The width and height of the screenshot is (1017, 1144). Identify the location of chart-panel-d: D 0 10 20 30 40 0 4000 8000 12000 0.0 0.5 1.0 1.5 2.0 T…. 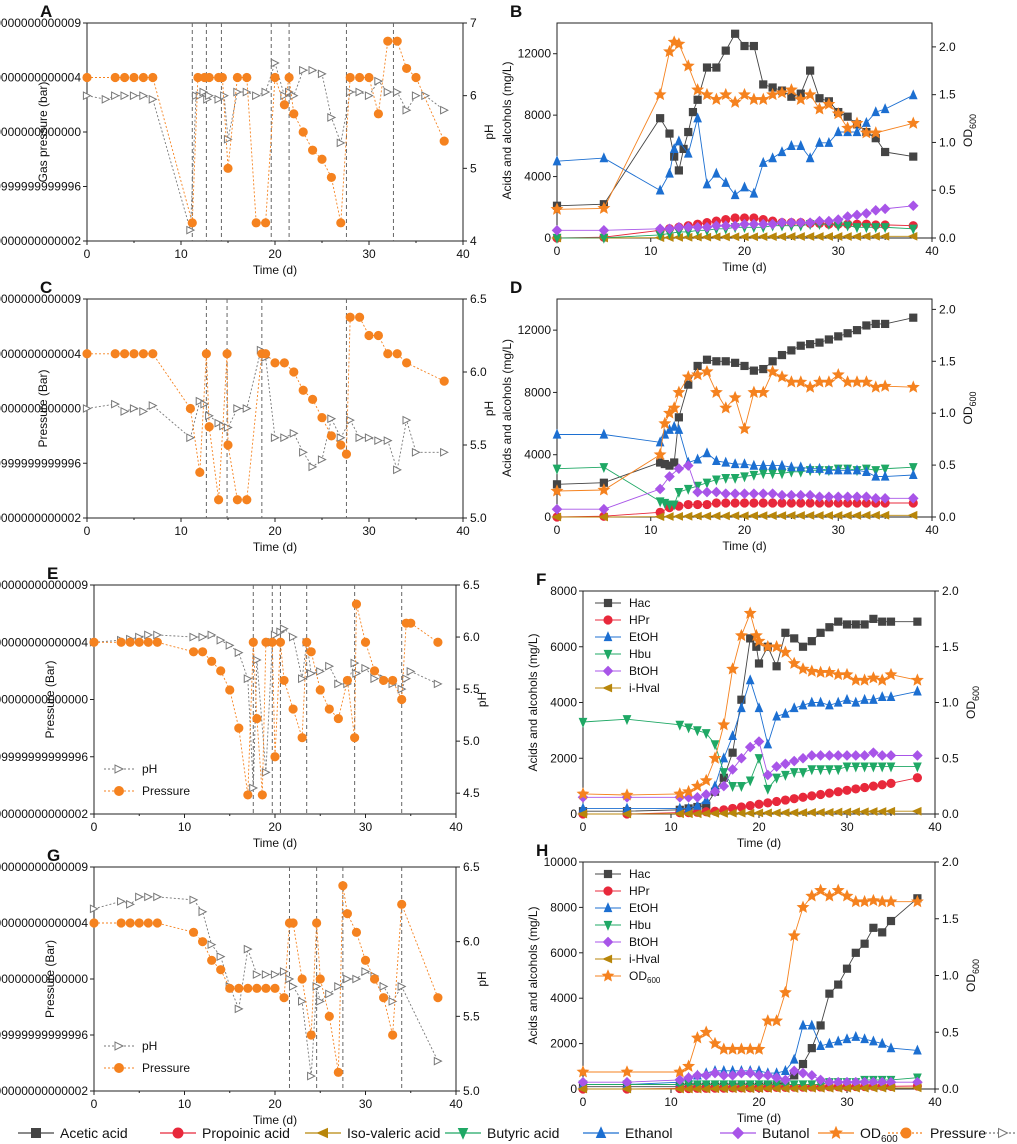
(739, 415).